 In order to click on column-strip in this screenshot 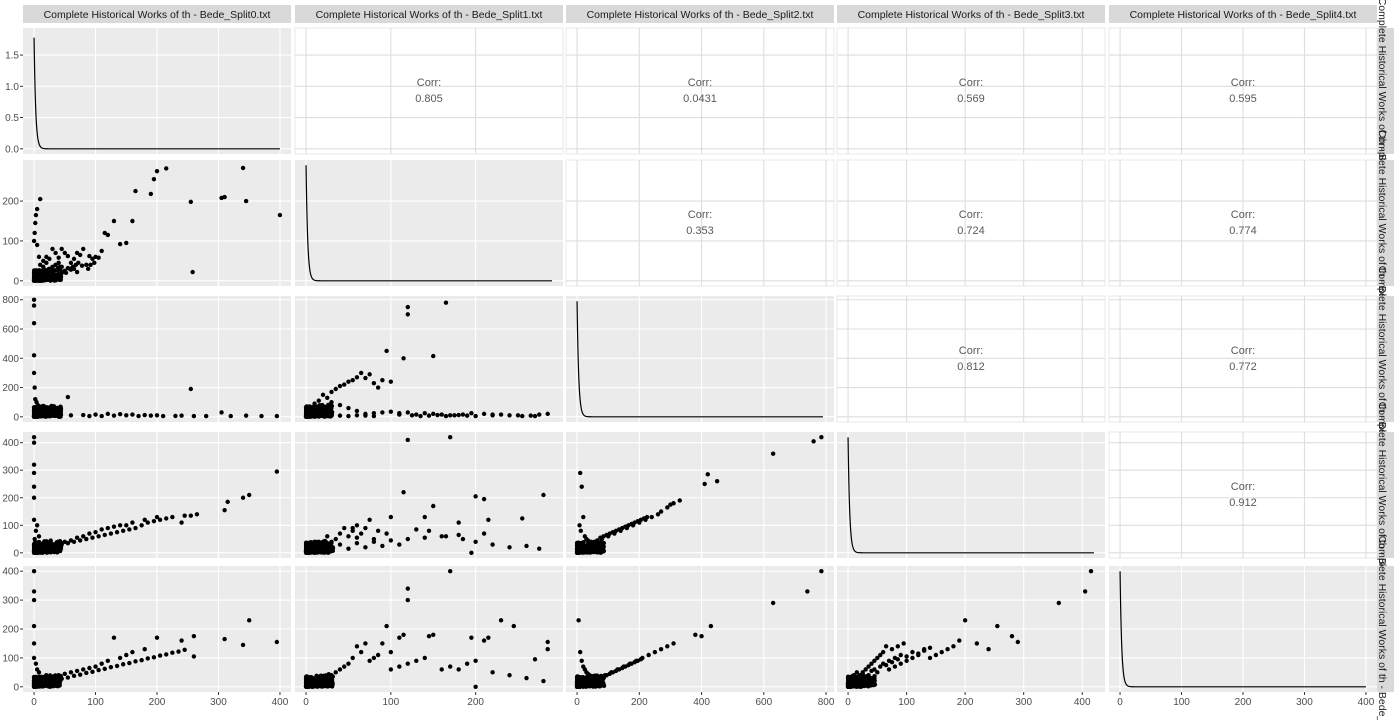, I will do `click(971, 14)`.